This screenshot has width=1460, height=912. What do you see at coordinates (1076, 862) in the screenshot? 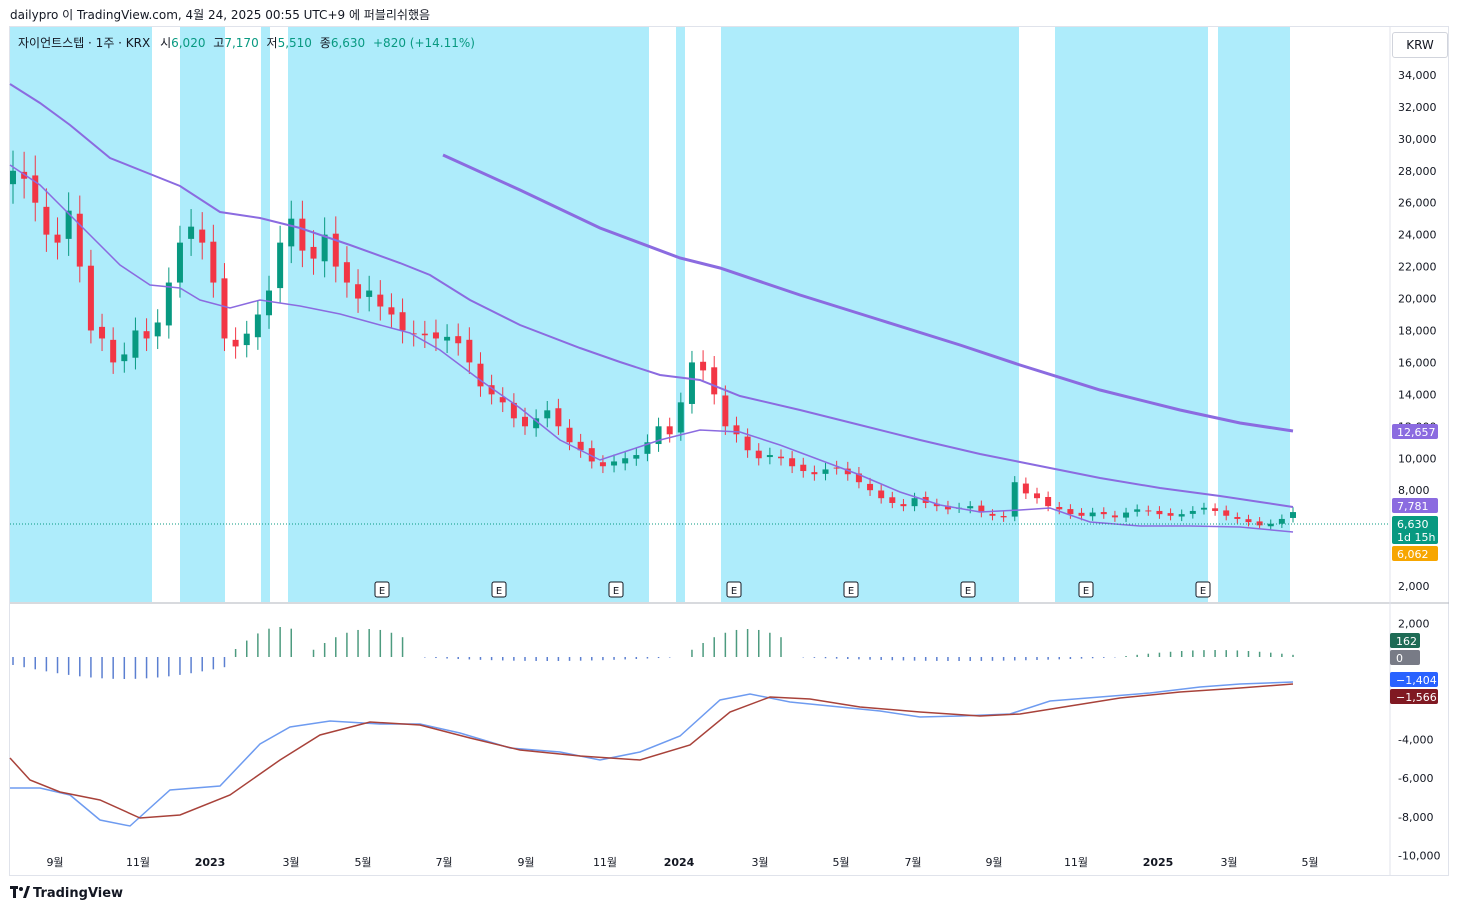
I see `time-tick-label: 11월` at bounding box center [1076, 862].